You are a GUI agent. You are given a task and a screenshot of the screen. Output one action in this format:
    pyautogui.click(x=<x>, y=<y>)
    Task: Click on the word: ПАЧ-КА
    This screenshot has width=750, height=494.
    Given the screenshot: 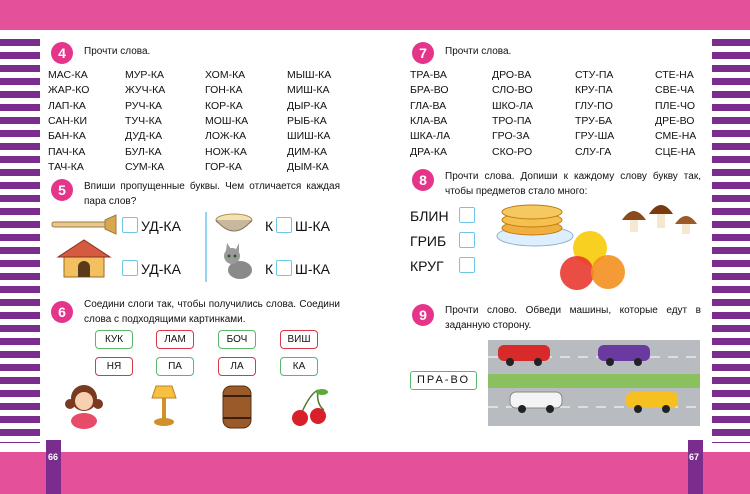 What is the action you would take?
    pyautogui.click(x=67, y=151)
    